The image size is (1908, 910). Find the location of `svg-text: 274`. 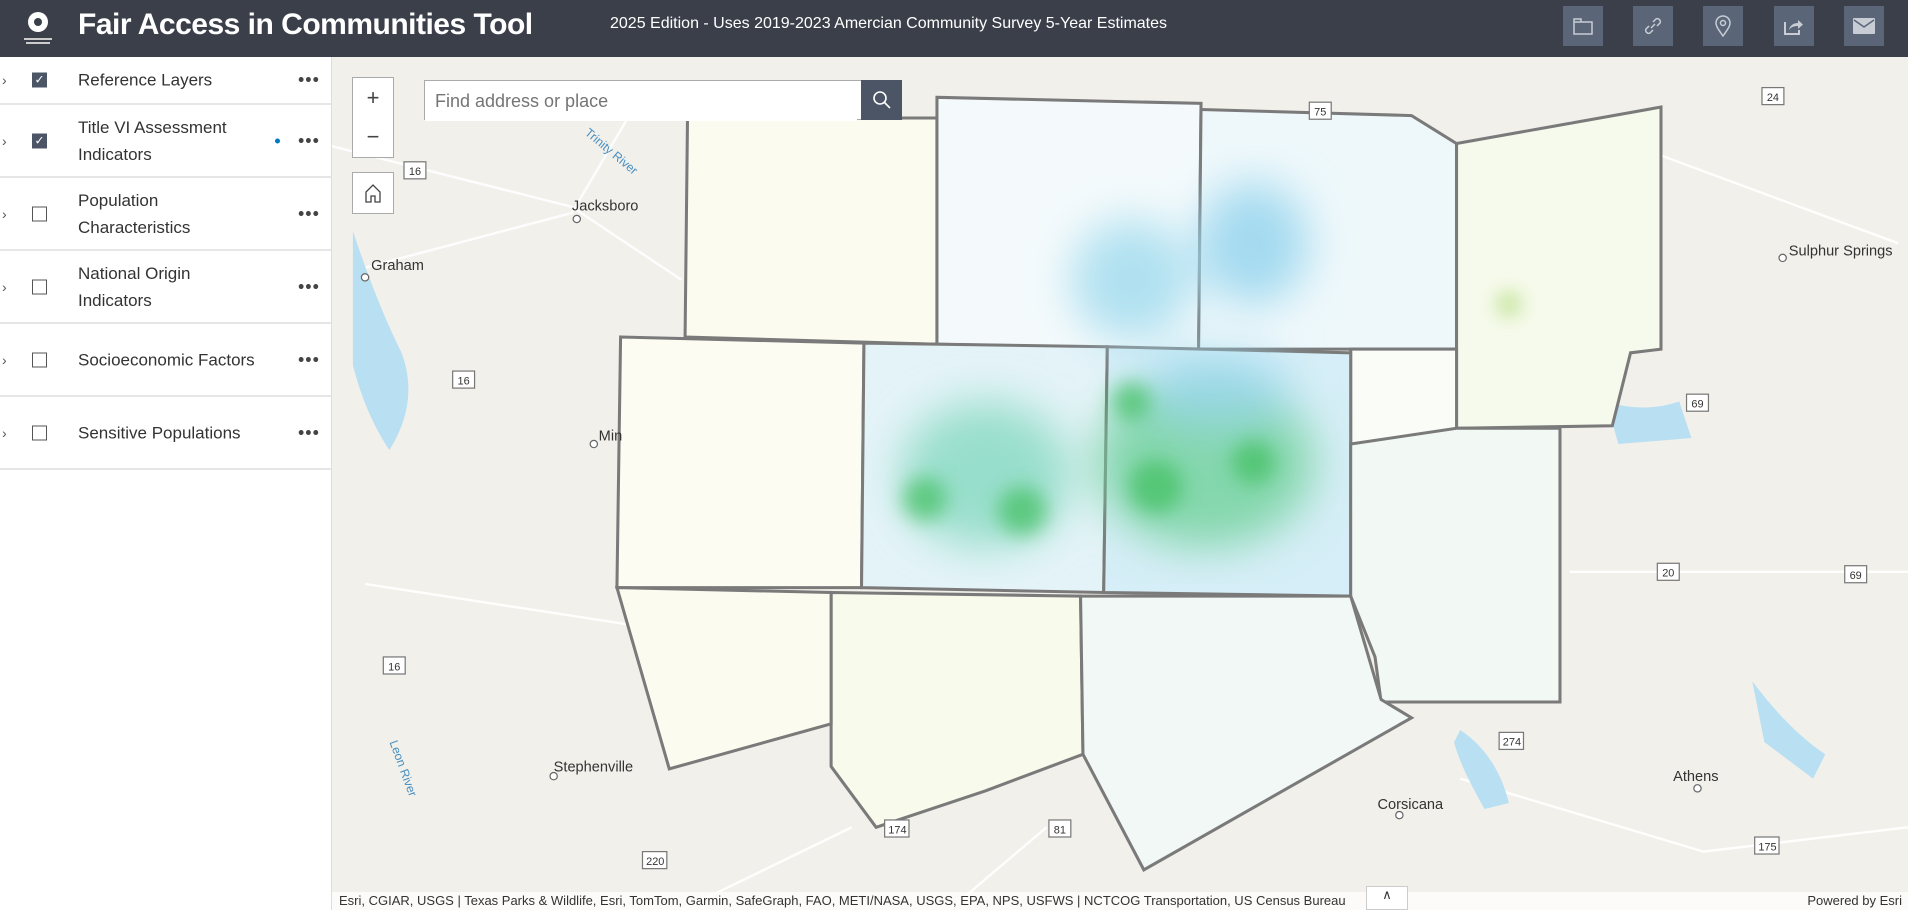

svg-text: 274 is located at coordinates (1512, 743).